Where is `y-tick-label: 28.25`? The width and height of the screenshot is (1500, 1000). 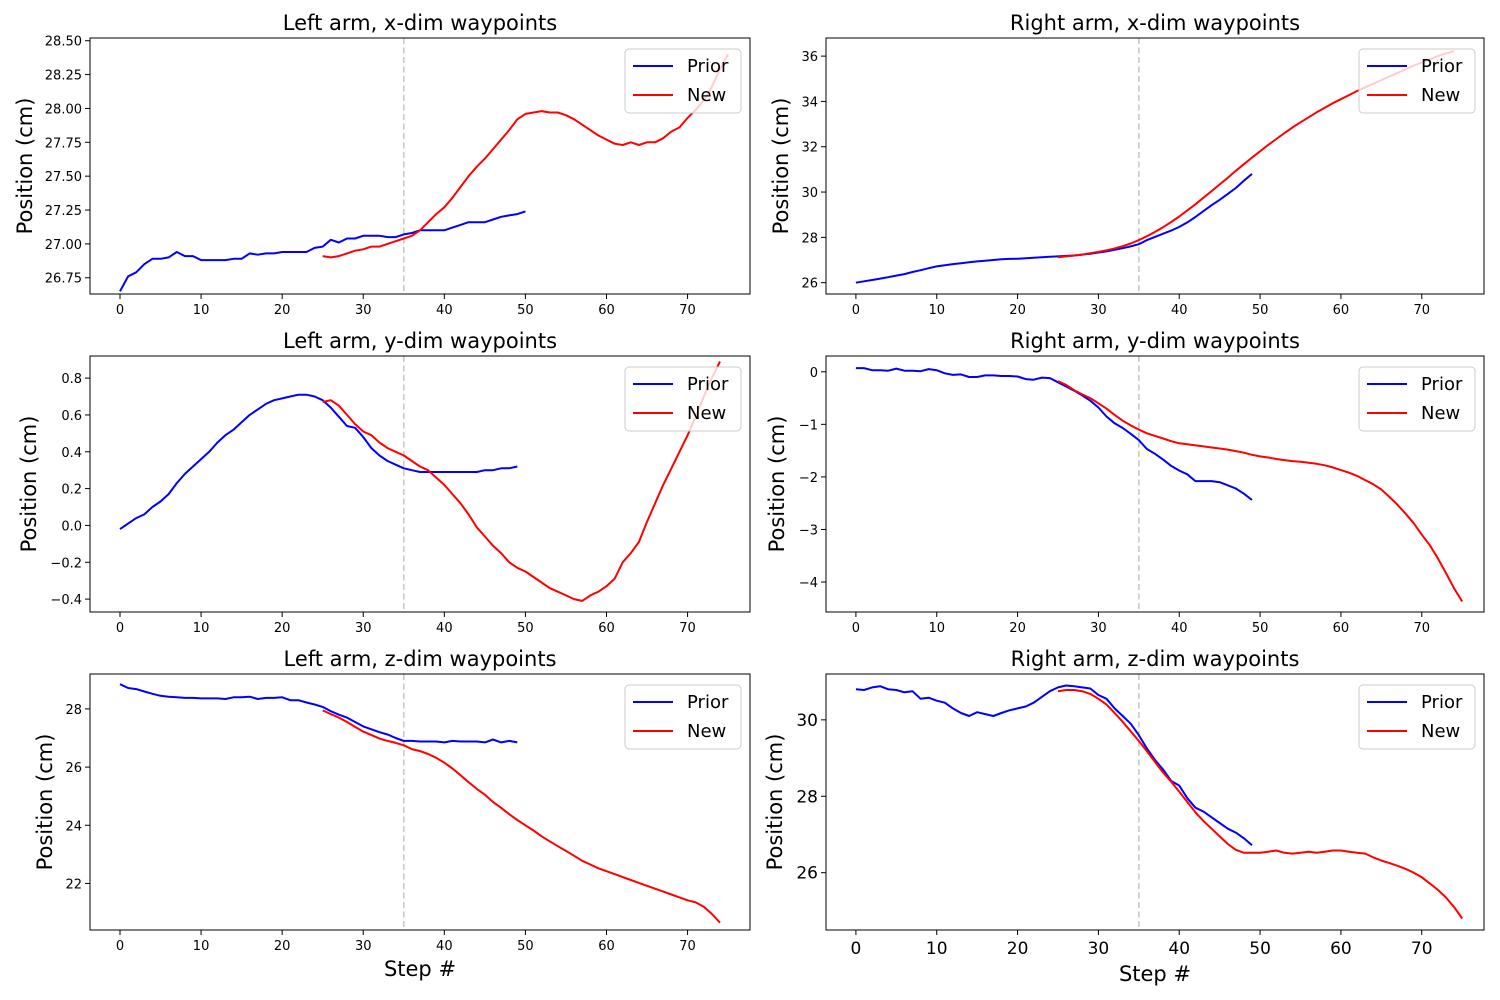 y-tick-label: 28.25 is located at coordinates (63, 76).